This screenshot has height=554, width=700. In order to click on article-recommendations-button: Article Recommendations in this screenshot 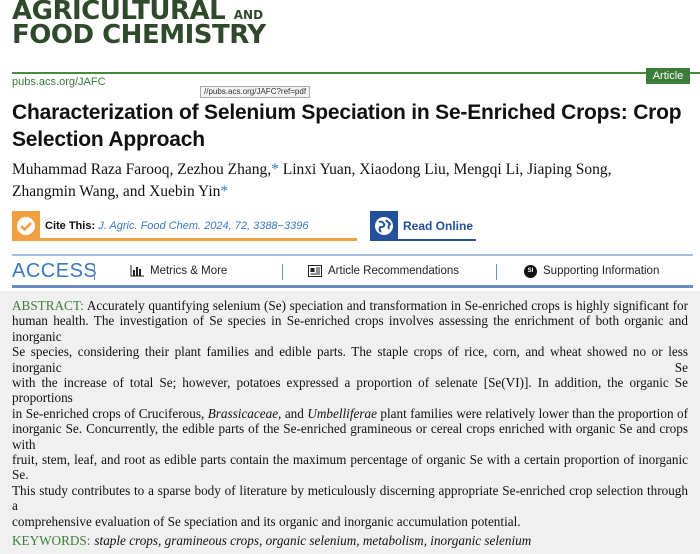, I will do `click(383, 271)`.